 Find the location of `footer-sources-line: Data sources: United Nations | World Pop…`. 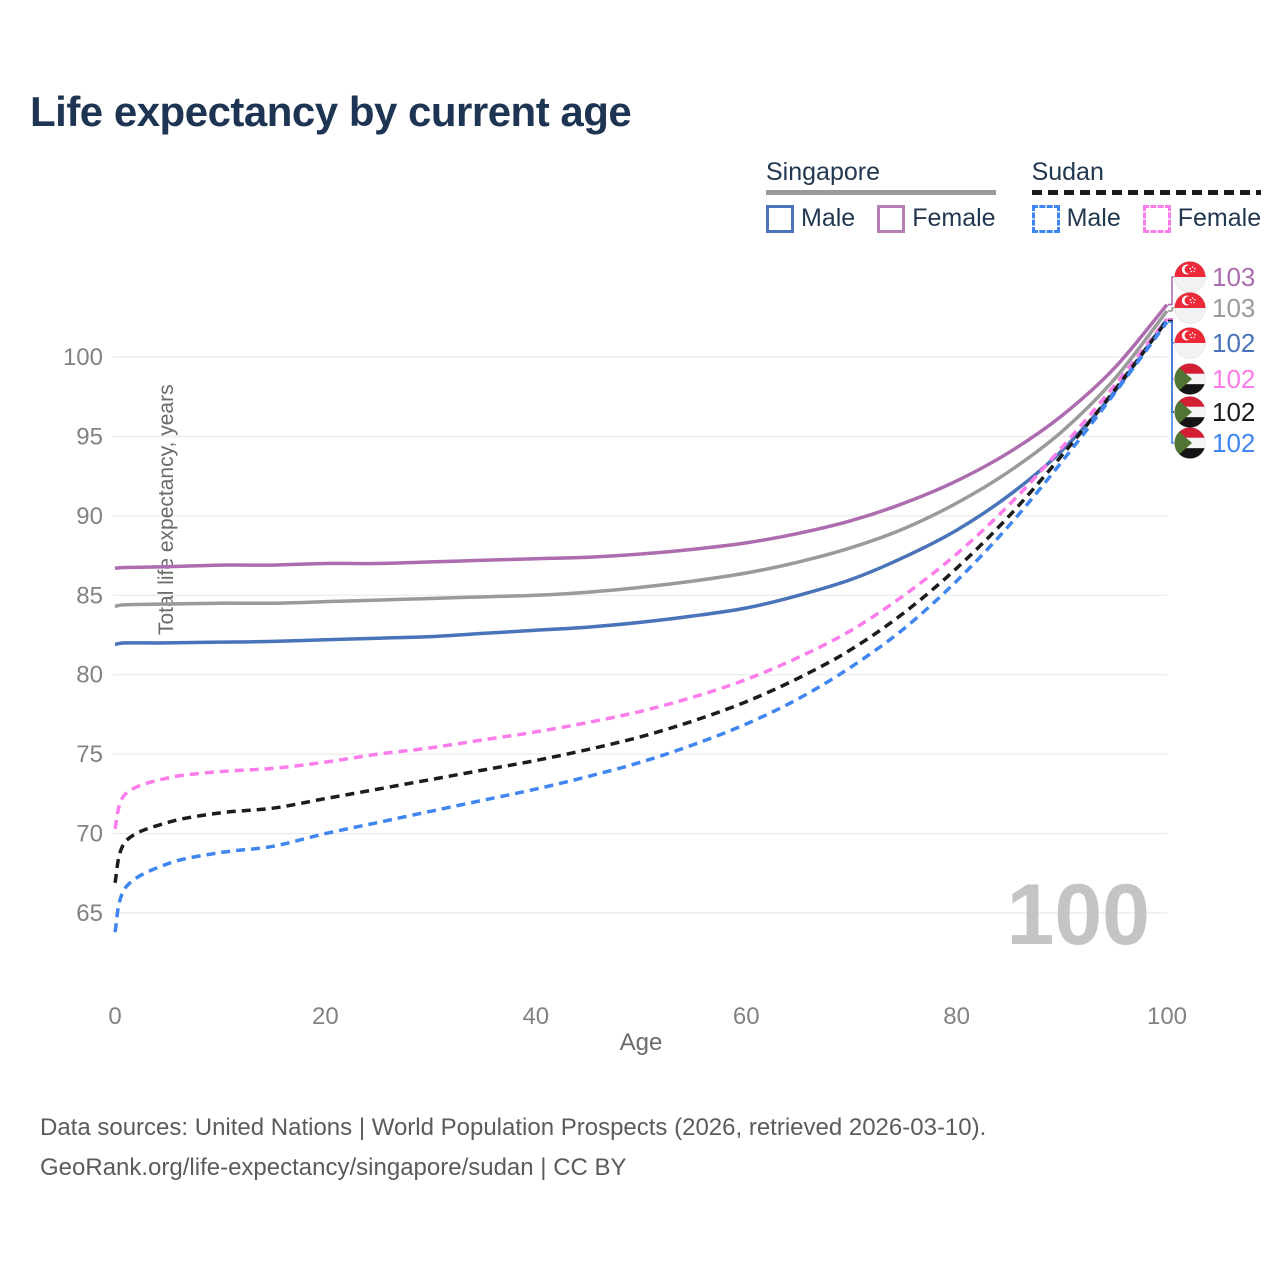

footer-sources-line: Data sources: United Nations | World Pop… is located at coordinates (513, 1127).